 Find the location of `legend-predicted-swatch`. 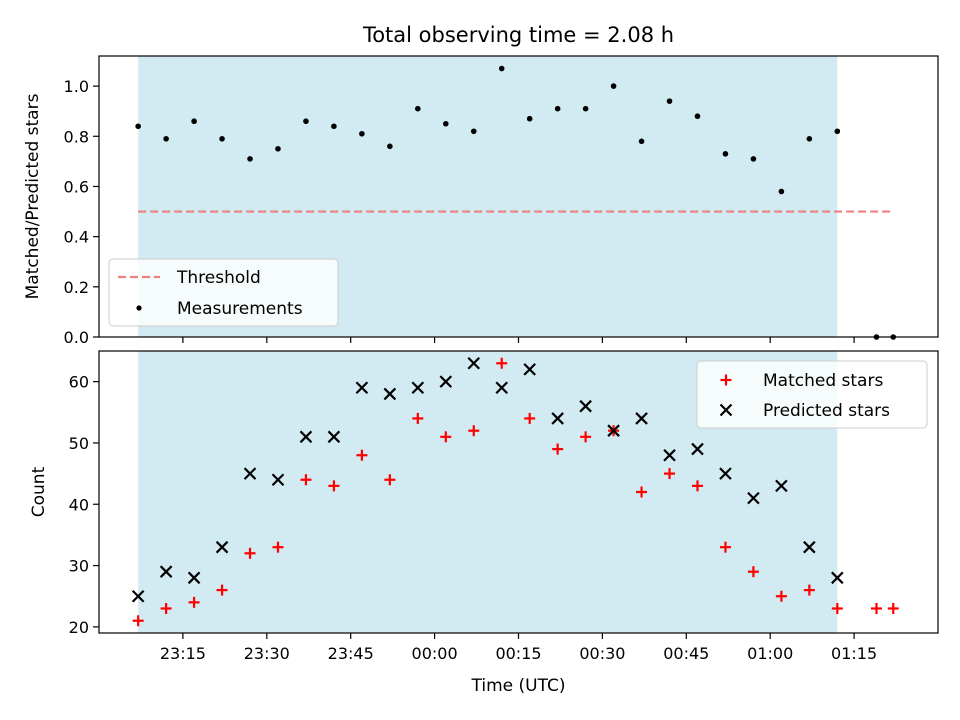

legend-predicted-swatch is located at coordinates (726, 410).